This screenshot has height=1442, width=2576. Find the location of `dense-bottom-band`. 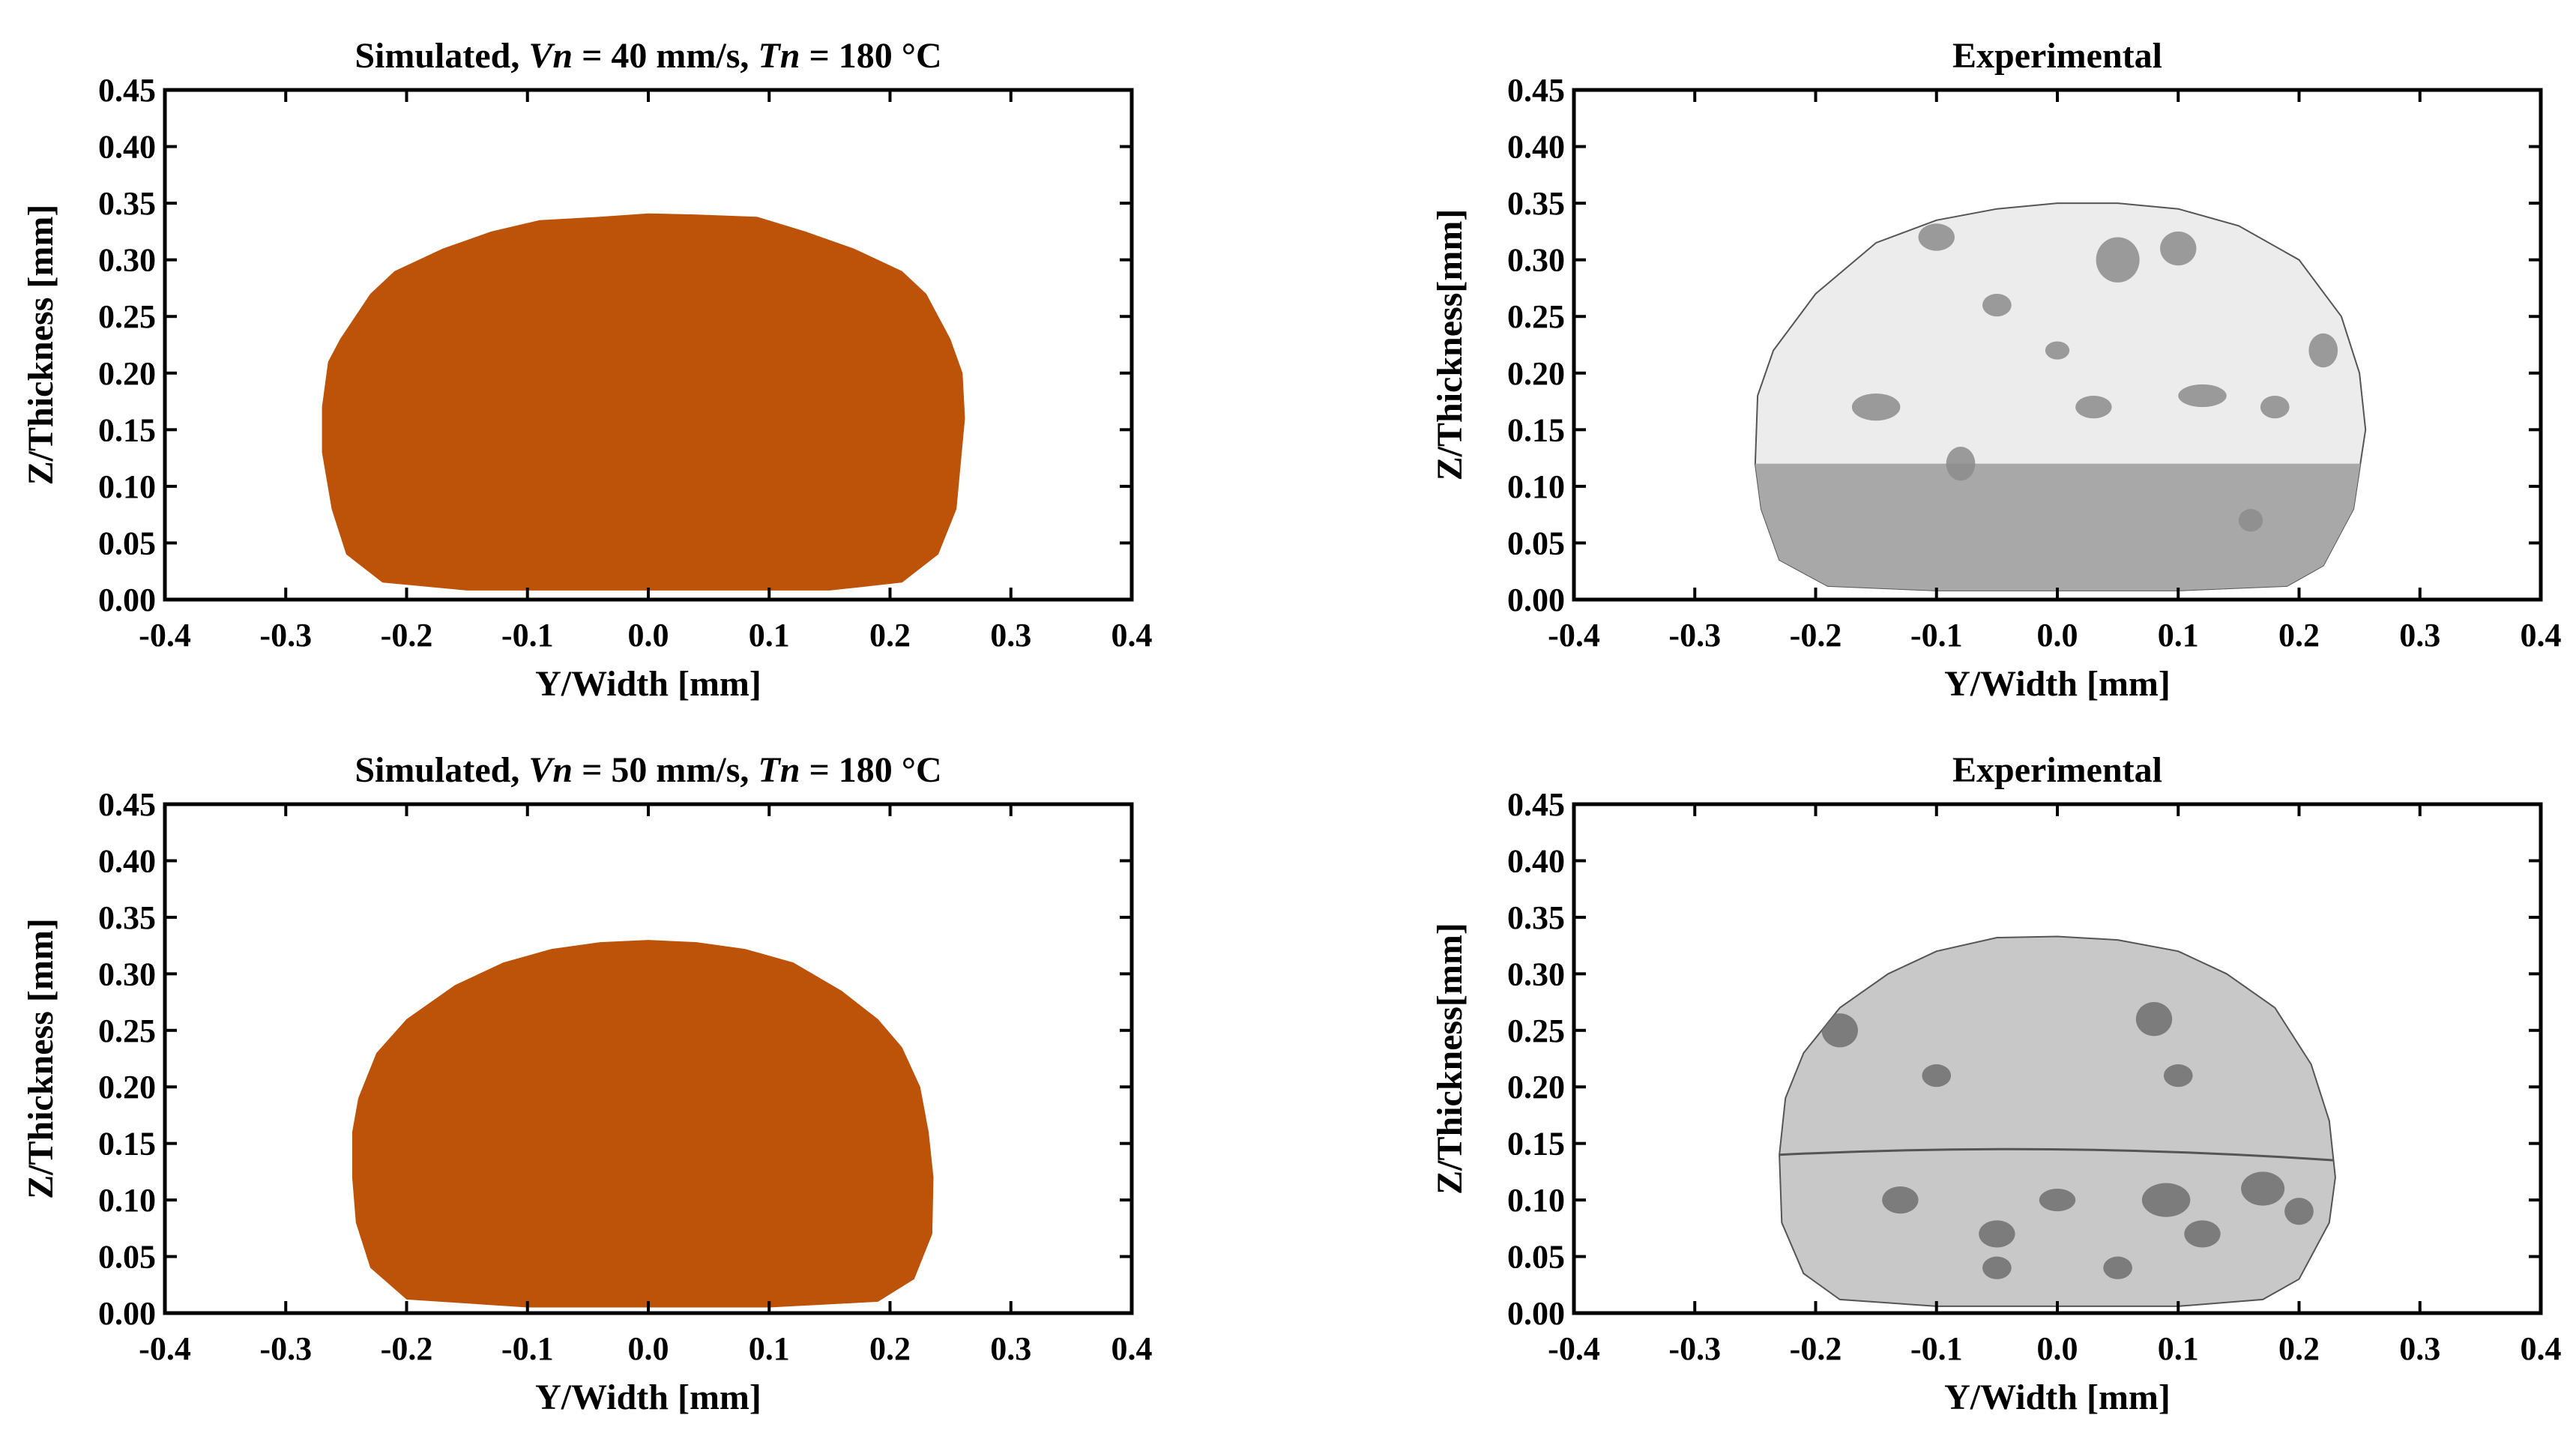

dense-bottom-band is located at coordinates (2061, 527).